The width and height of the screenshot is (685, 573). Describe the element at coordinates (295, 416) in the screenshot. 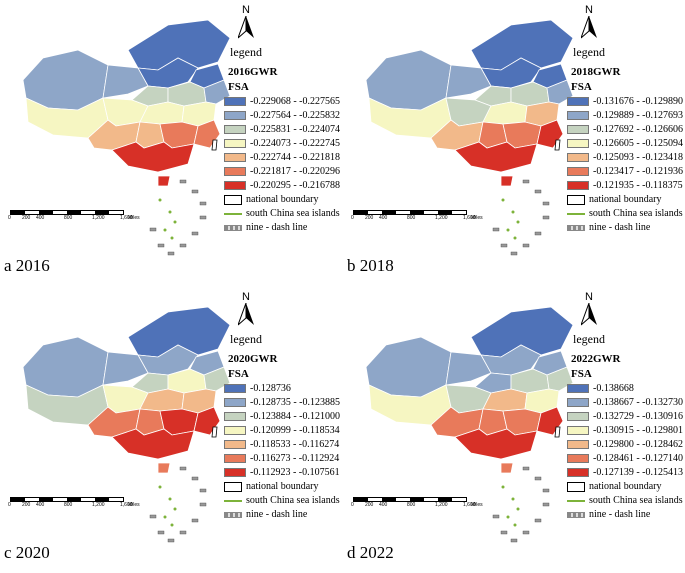

I see `legend-range-label: -0.123884 - -0.121000` at that location.